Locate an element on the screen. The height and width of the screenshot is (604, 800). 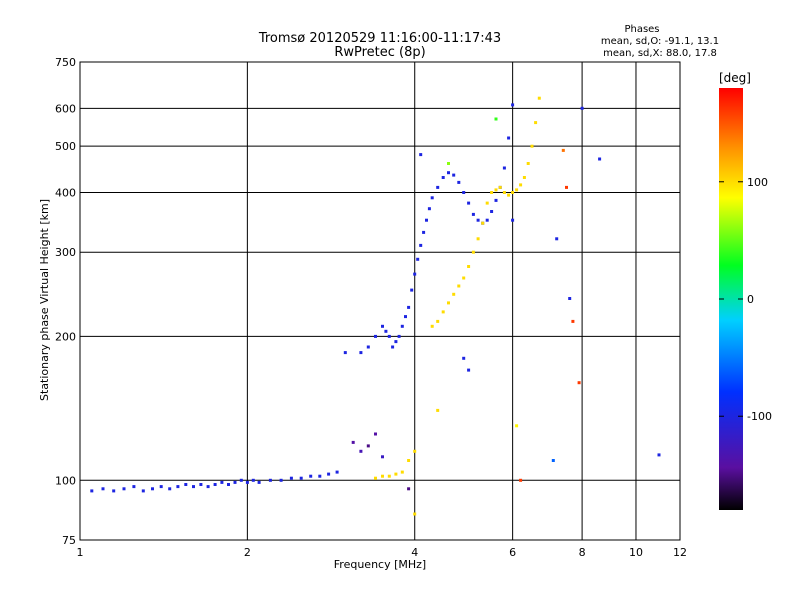
y-tick-labels: 75 100 200 300 400 500 600 750 is located at coordinates (65, 301).